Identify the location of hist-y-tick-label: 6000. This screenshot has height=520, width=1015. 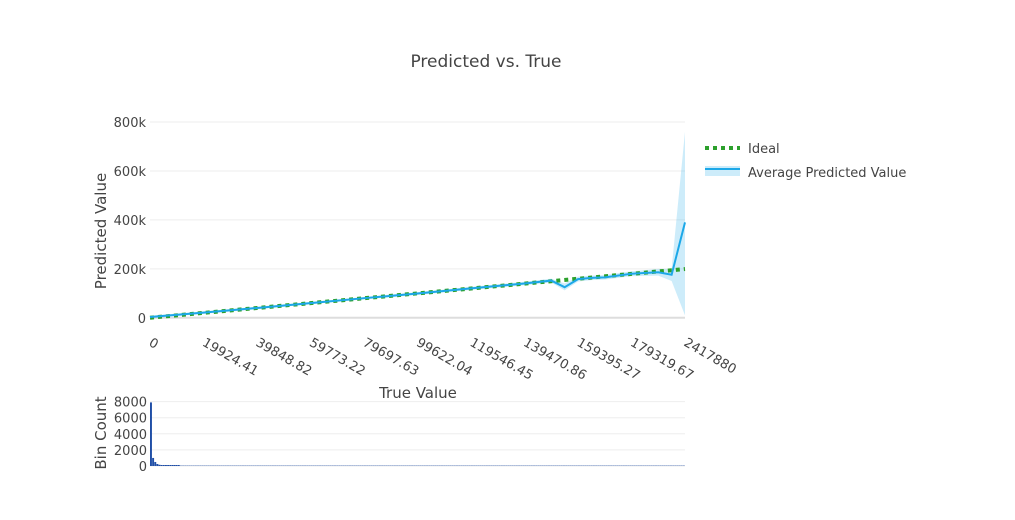
(130, 419).